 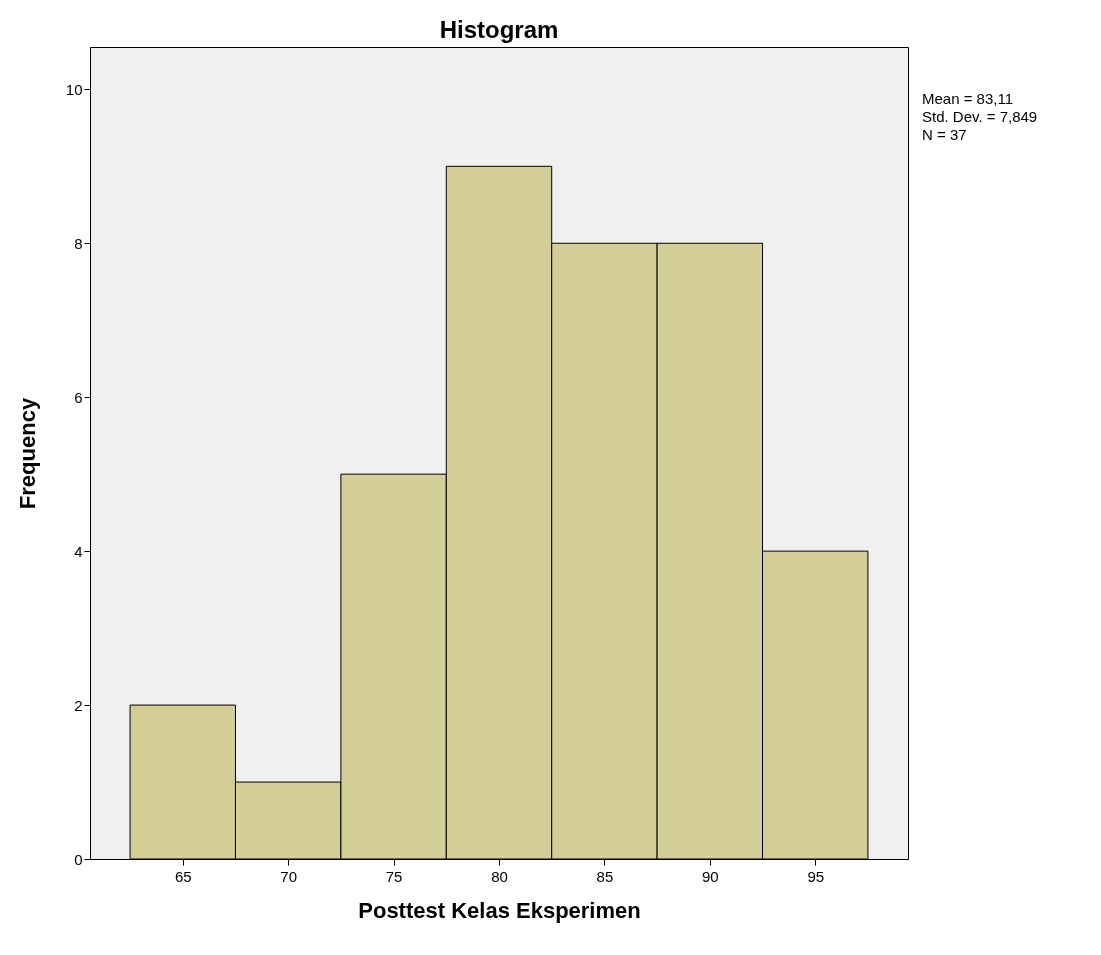 I want to click on x-tick-label: 85, so click(x=605, y=876).